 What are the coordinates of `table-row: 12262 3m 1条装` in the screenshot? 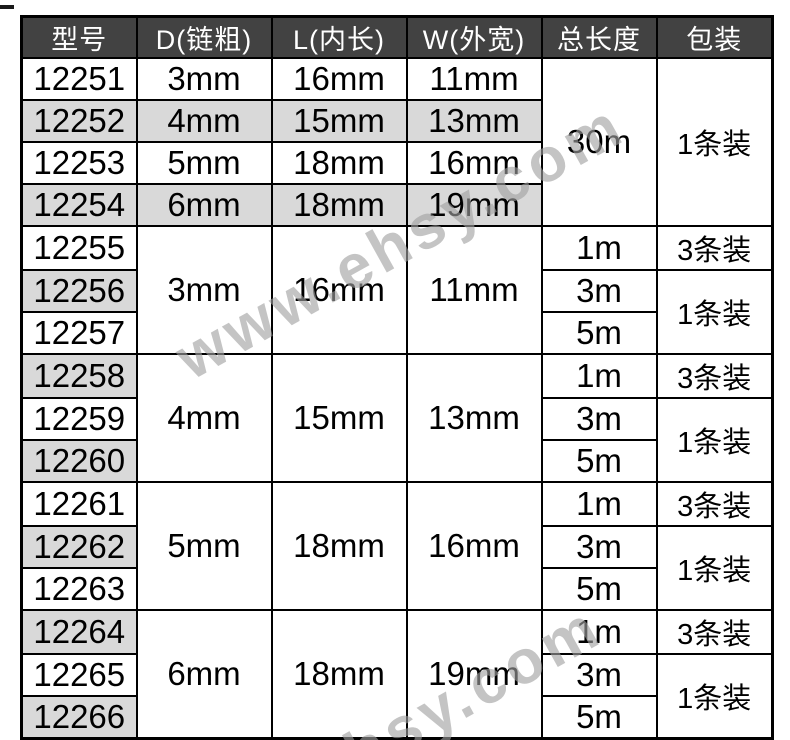 It's located at (397, 568).